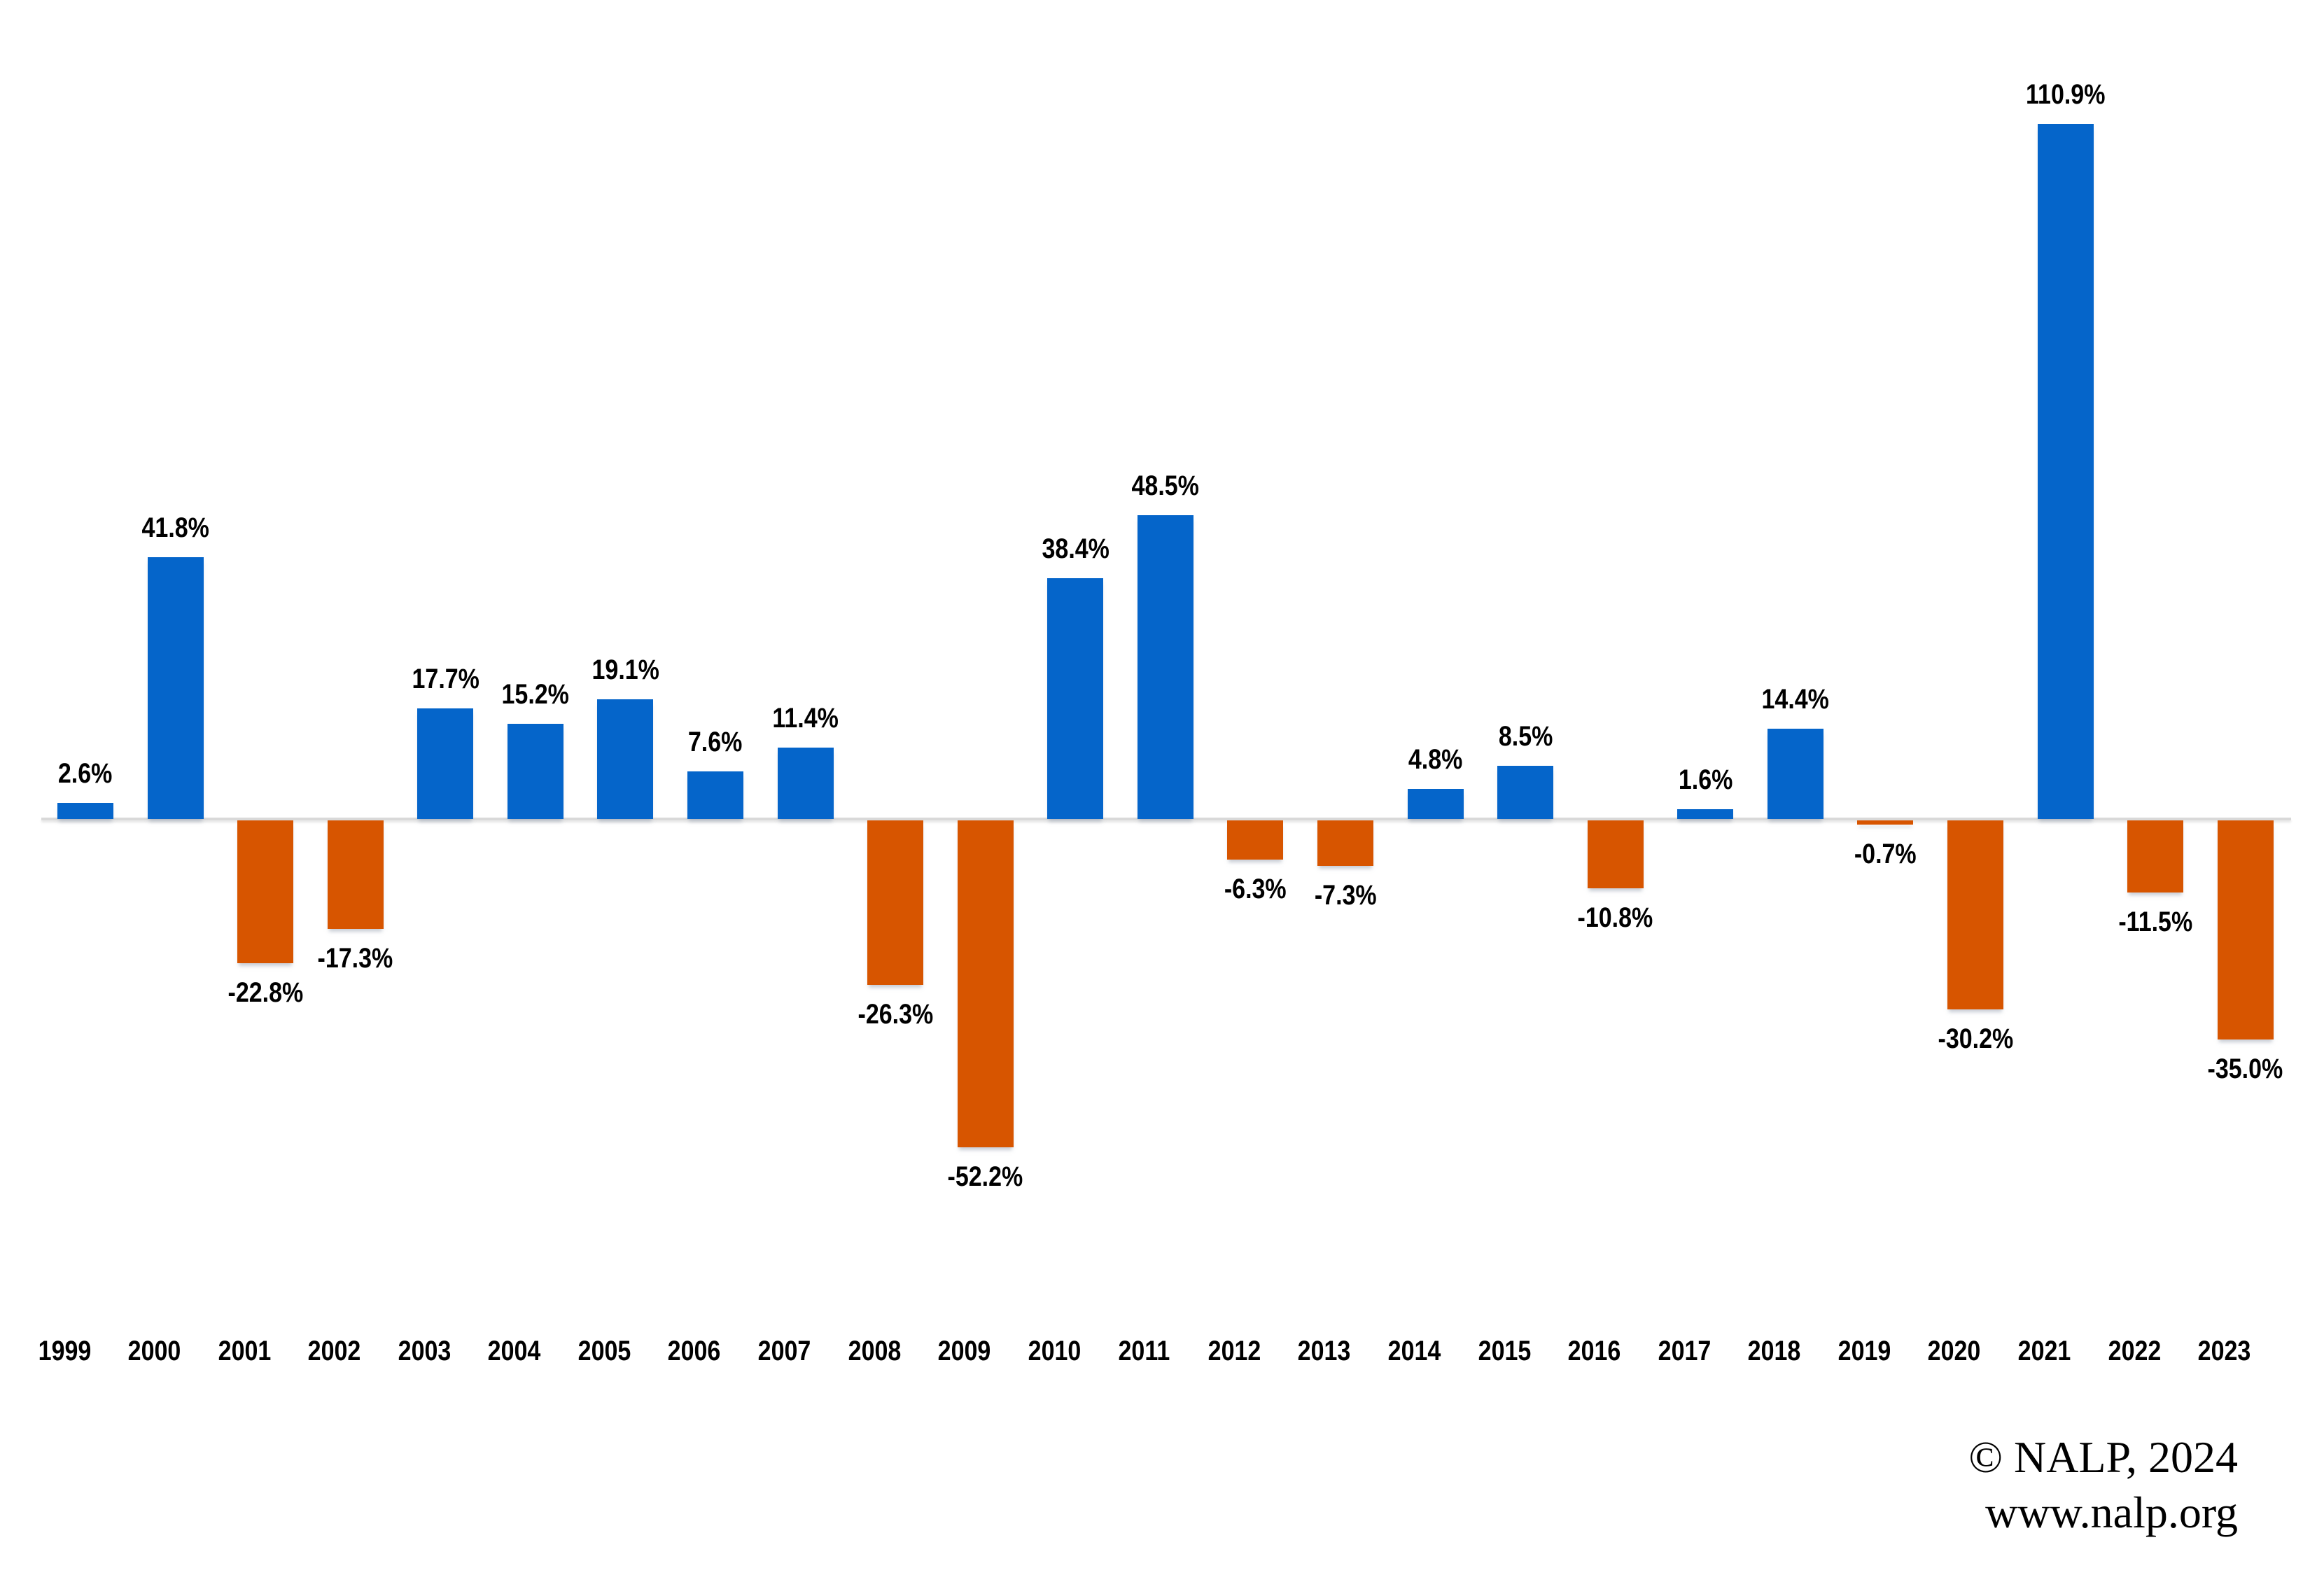  Describe the element at coordinates (2065, 471) in the screenshot. I see `bar-2021` at that location.